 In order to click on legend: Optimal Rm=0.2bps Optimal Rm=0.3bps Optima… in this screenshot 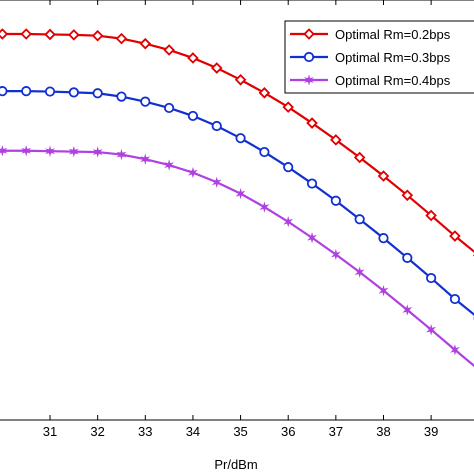, I will do `click(379, 57)`.